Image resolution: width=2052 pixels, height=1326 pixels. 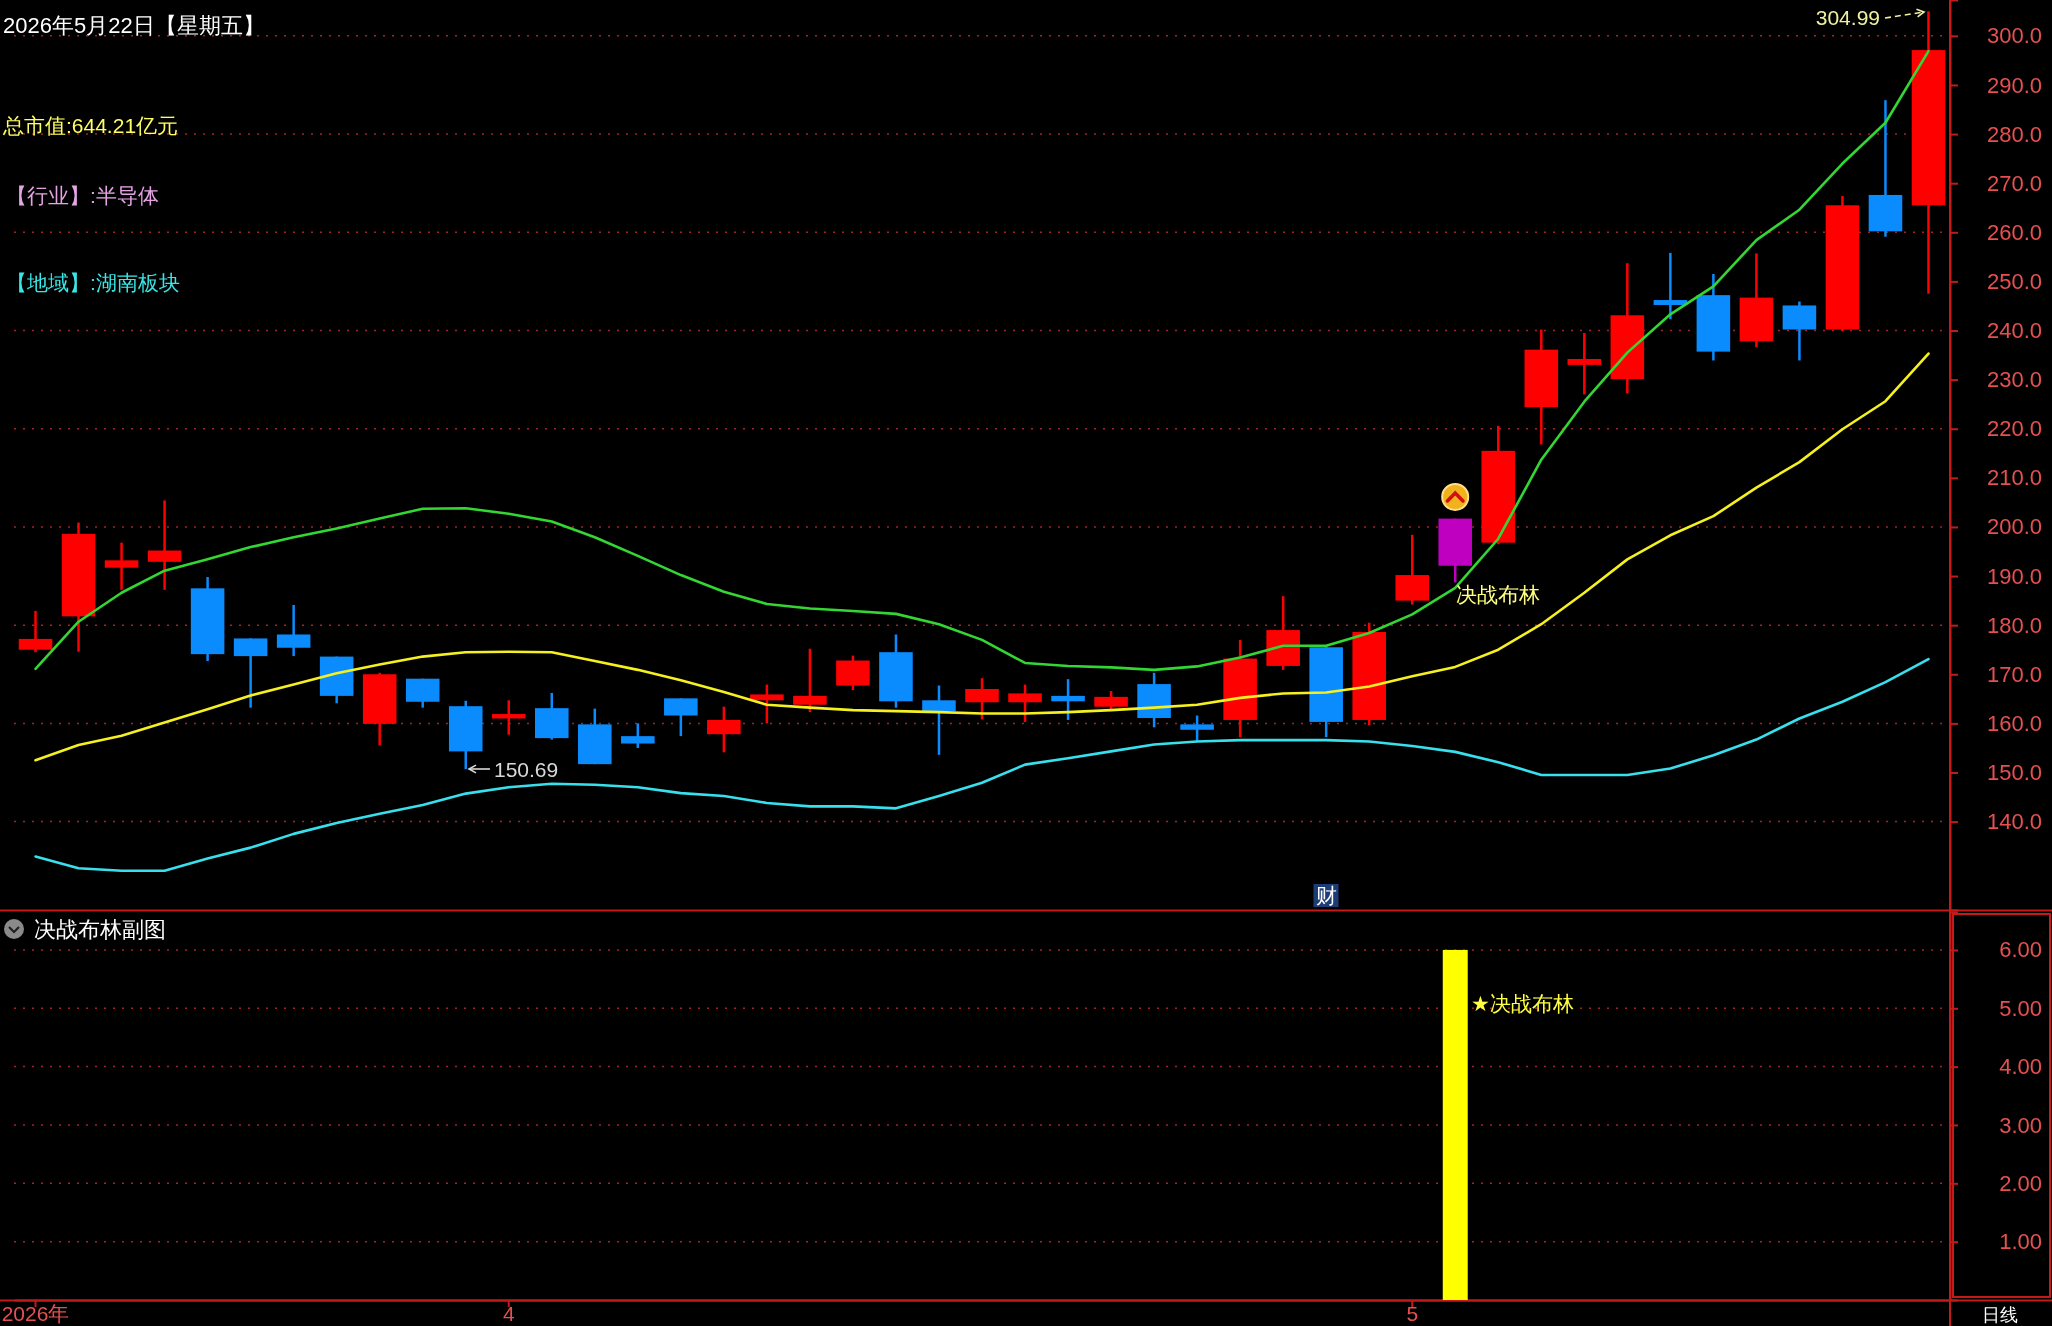 What do you see at coordinates (508, 1313) in the screenshot?
I see `x-tick-label: 4` at bounding box center [508, 1313].